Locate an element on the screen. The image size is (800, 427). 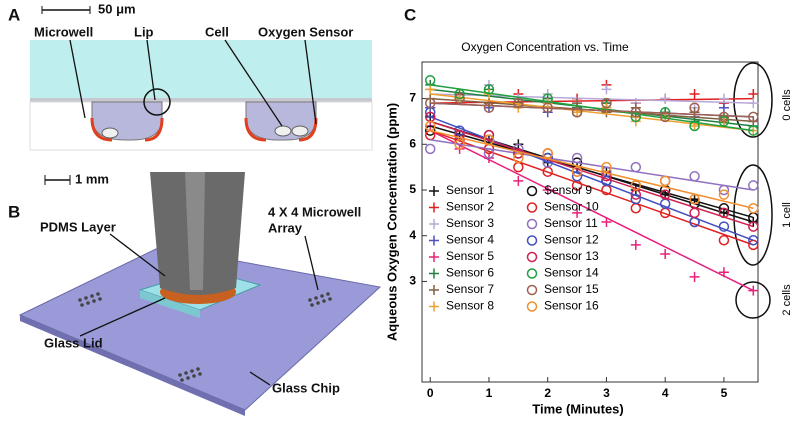
legend-entry: Sensor 15 is located at coordinates (562, 289).